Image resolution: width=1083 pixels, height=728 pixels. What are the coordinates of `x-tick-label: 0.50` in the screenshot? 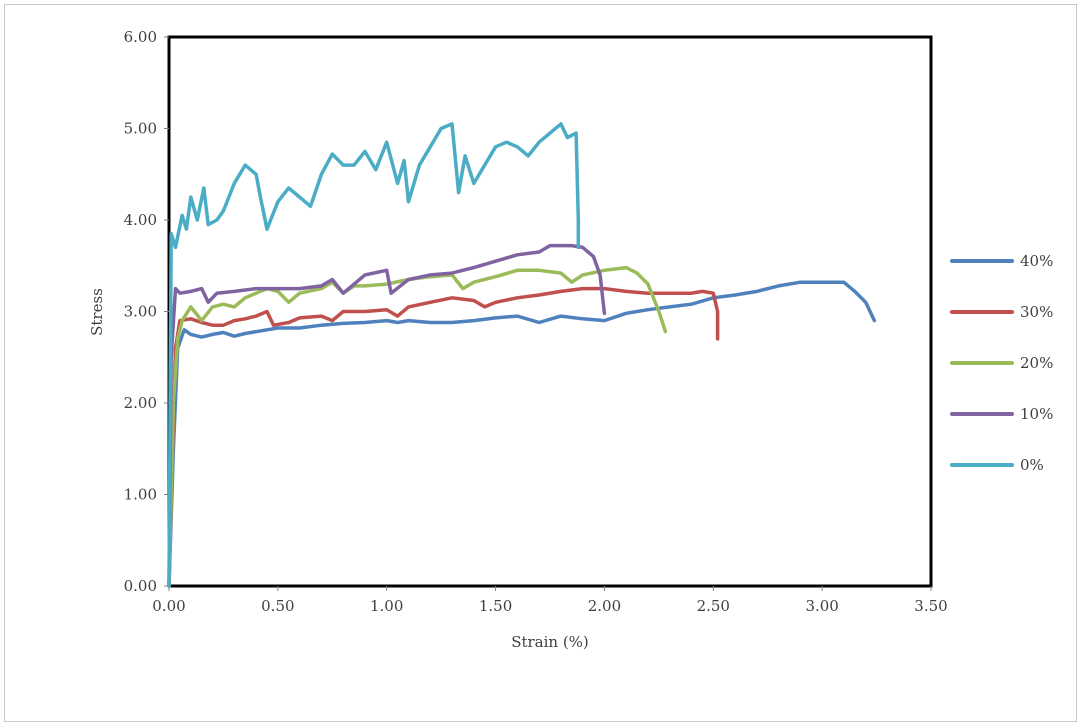 It's located at (277, 606).